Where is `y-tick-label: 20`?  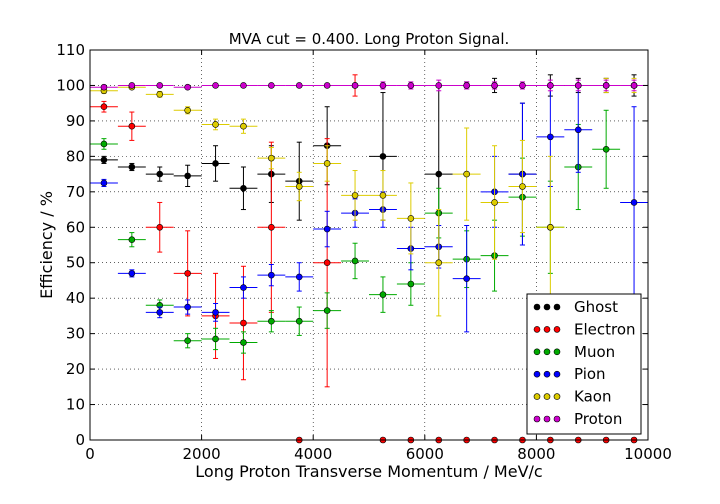
y-tick-label: 20 is located at coordinates (75, 369).